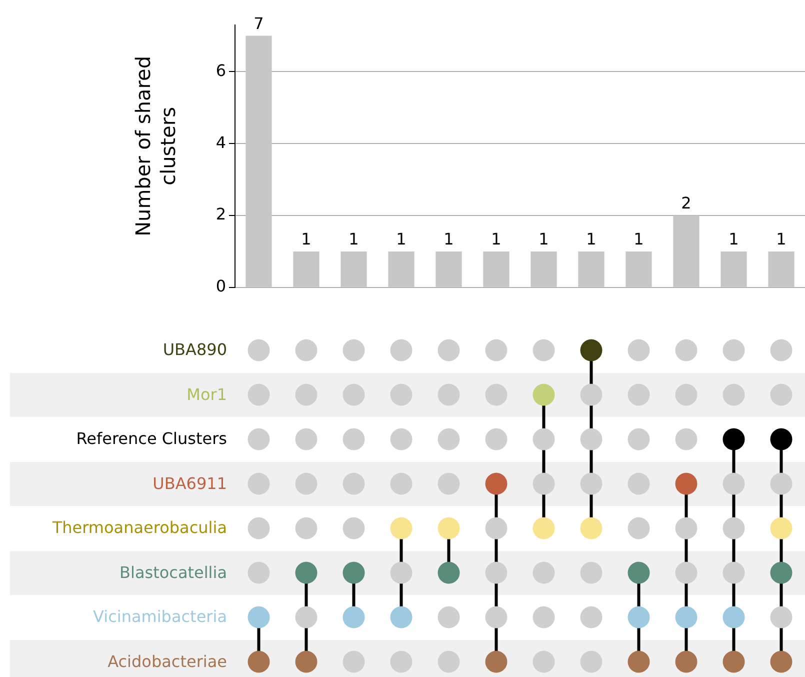 The width and height of the screenshot is (805, 677). I want to click on text: UBA6911, so click(189, 483).